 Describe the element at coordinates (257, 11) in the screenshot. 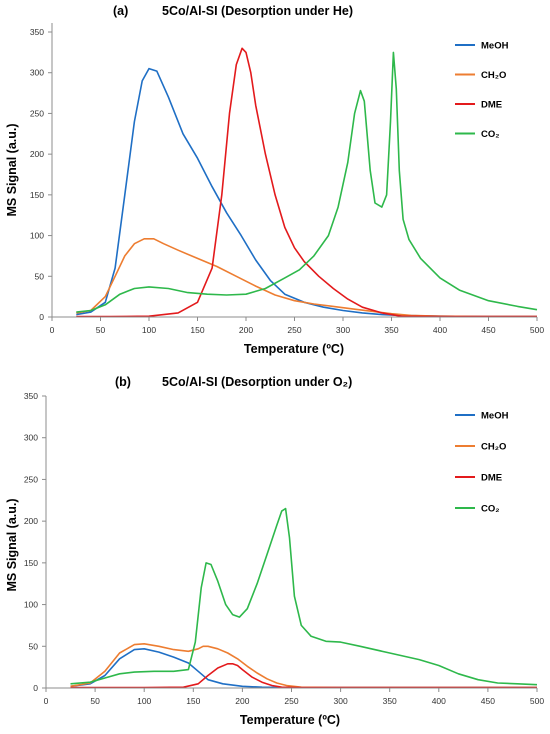

I see `panel-a-title: 5Co/Al-SI (Desorption under He)` at that location.